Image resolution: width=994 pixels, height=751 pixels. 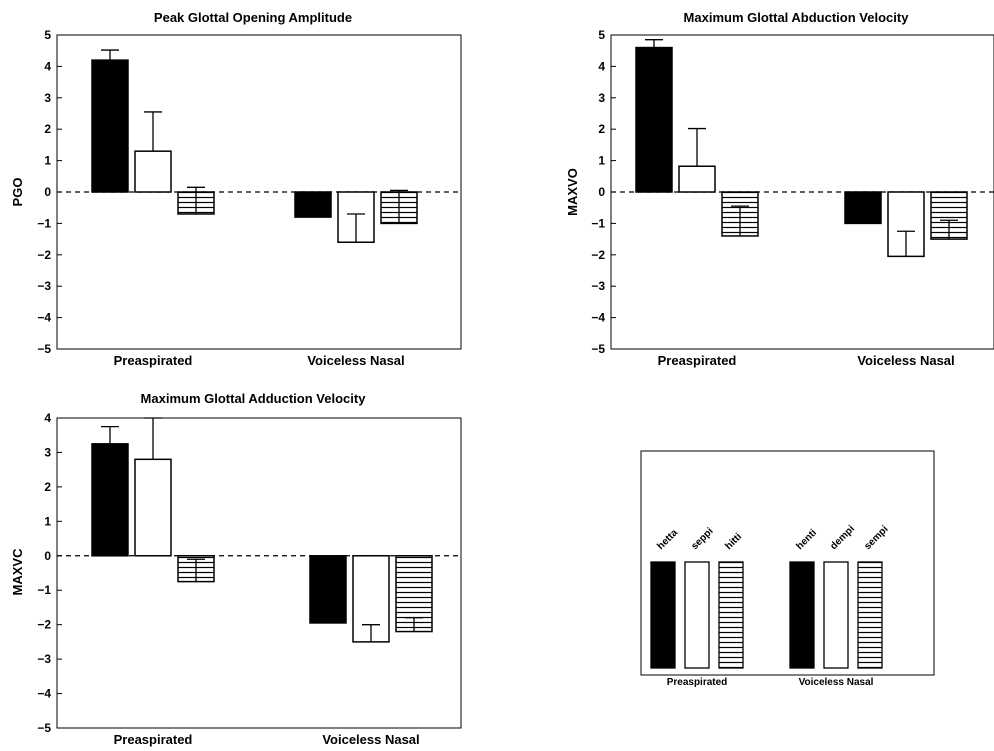 What do you see at coordinates (17, 572) in the screenshot?
I see `y-axis-label: MAXVC` at bounding box center [17, 572].